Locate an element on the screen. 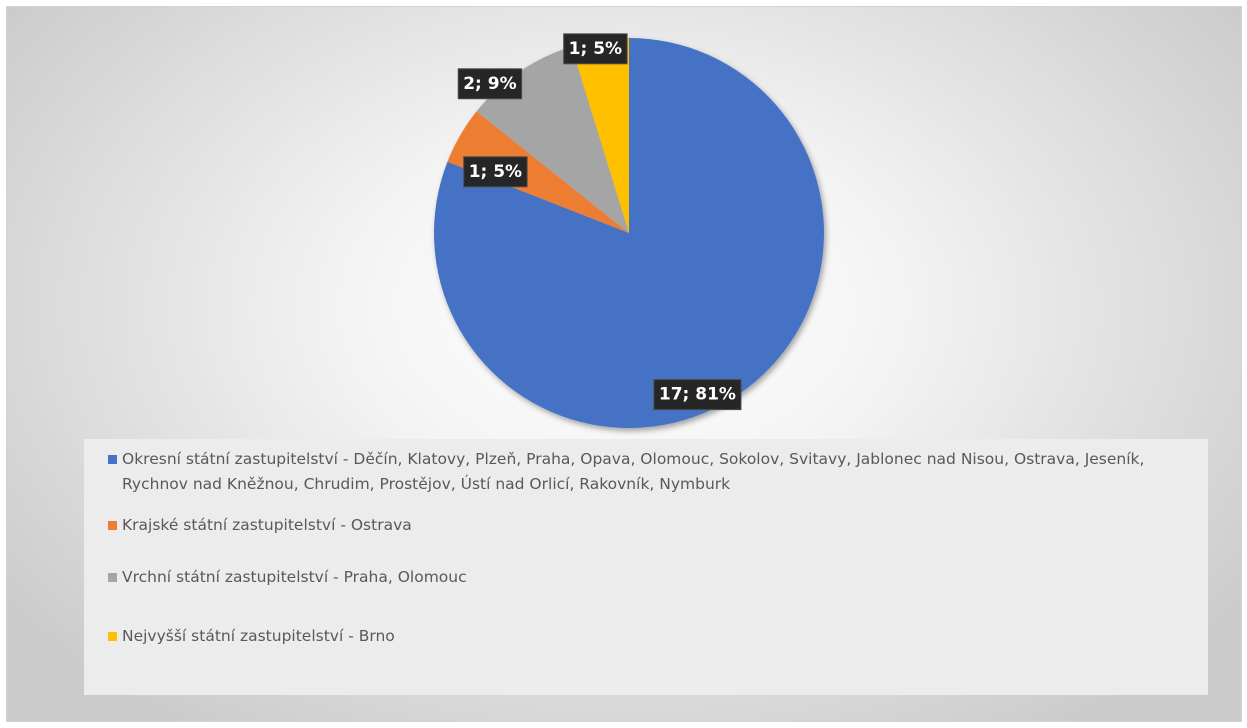  data-label-1: 1; 5% is located at coordinates (495, 172).